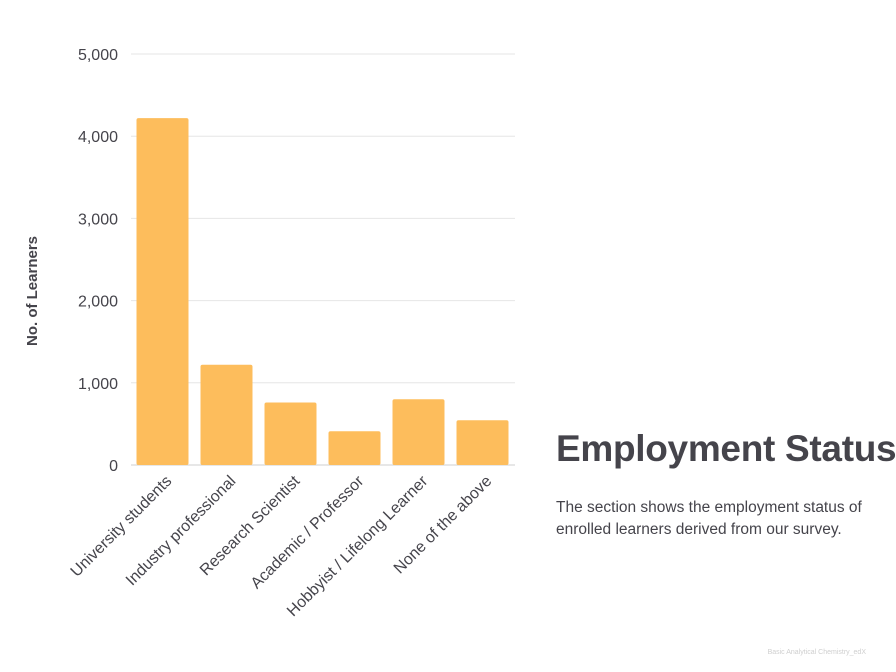 The height and width of the screenshot is (672, 896). Describe the element at coordinates (113, 466) in the screenshot. I see `y-tick-label: 0` at that location.